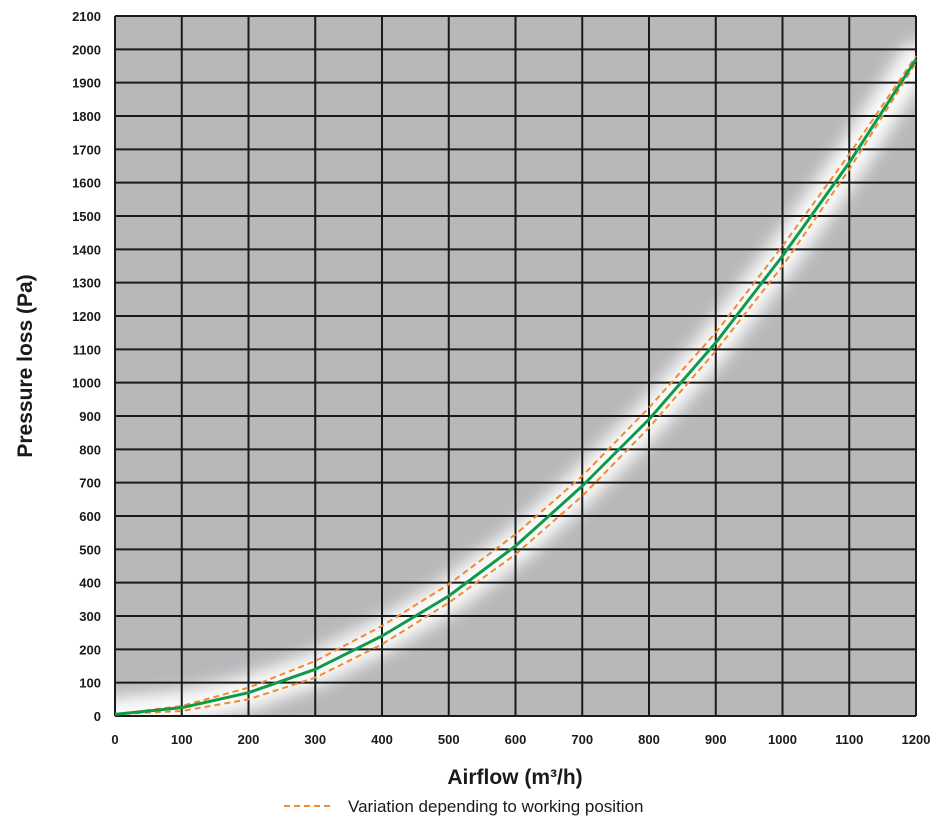  What do you see at coordinates (90, 649) in the screenshot?
I see `y-tick-label: 200` at bounding box center [90, 649].